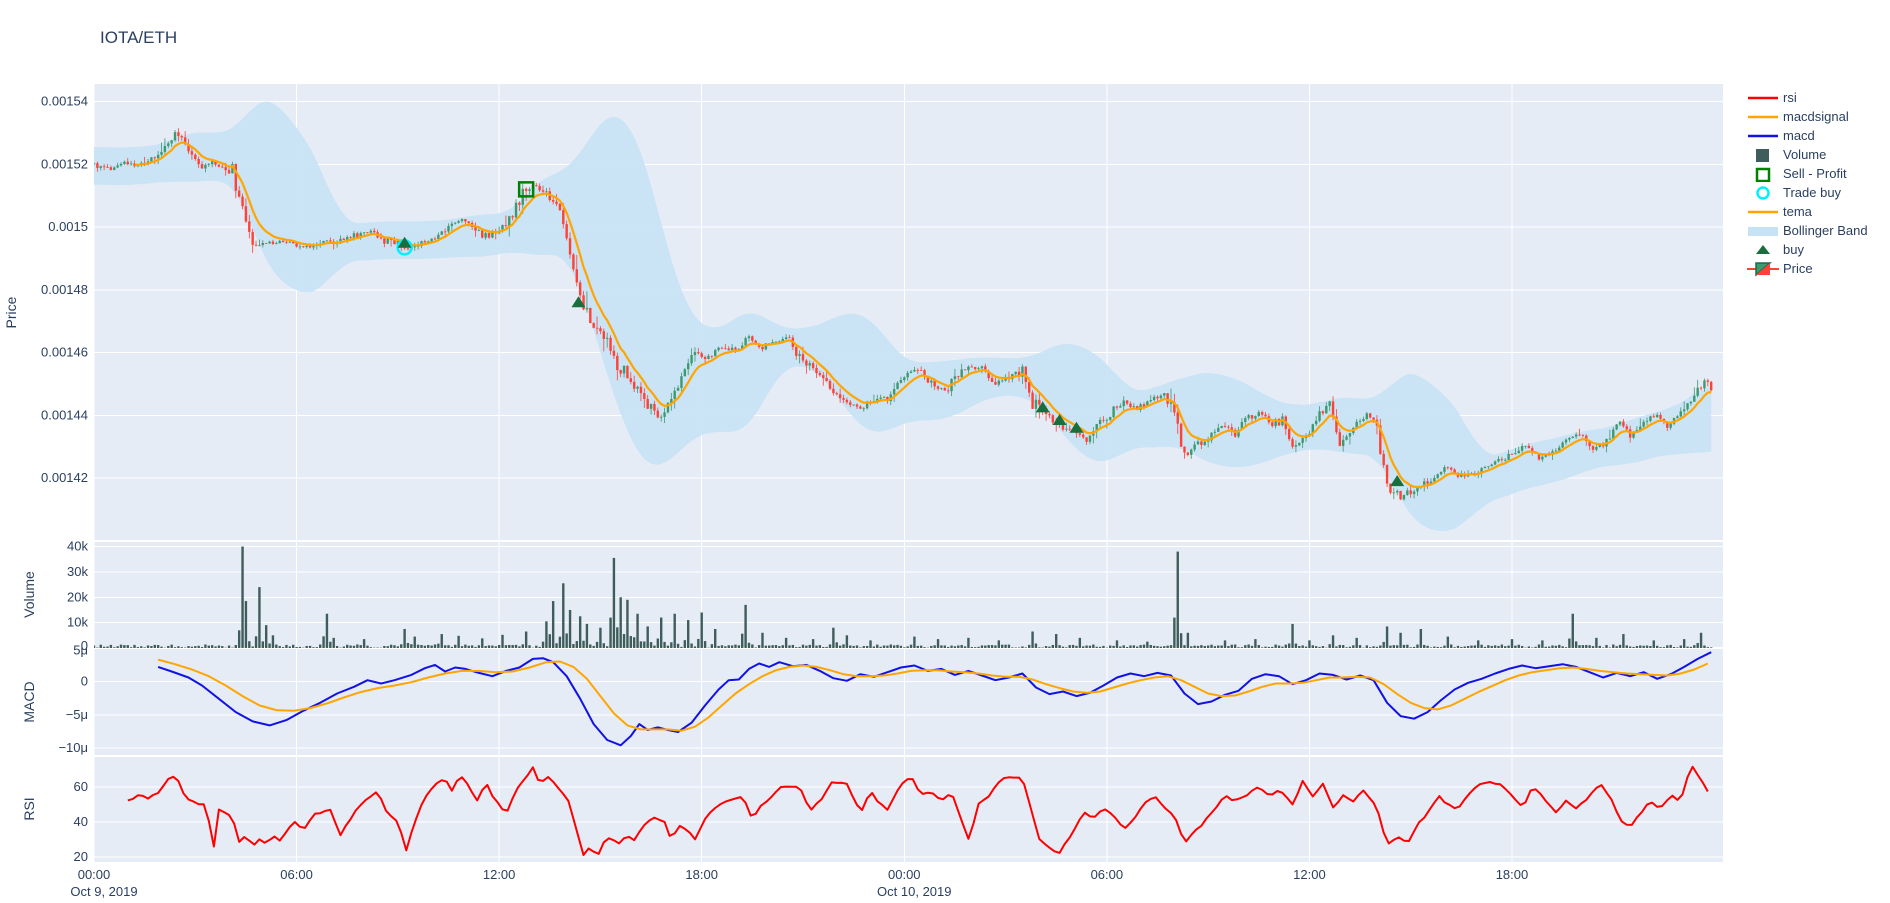 Image resolution: width=1890 pixels, height=903 pixels. I want to click on trade-buy-circle, so click(1763, 193).